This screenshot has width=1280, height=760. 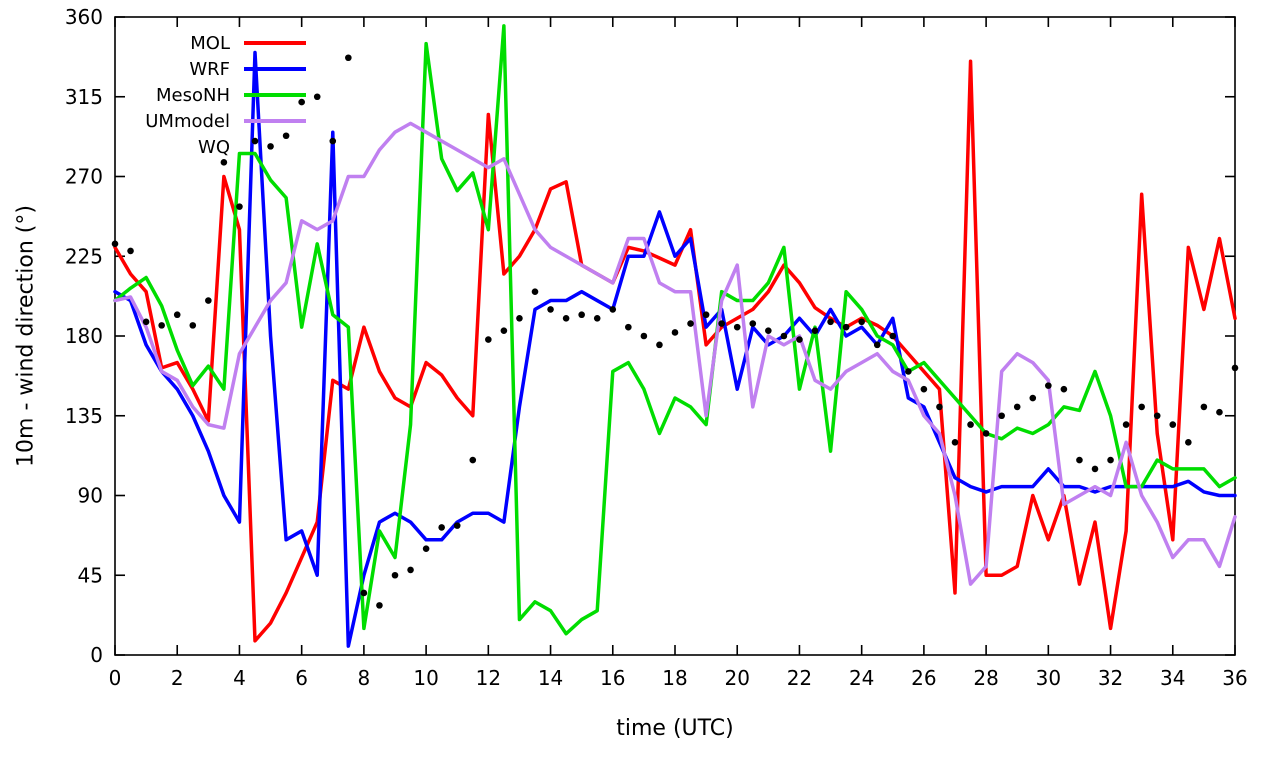 What do you see at coordinates (214, 147) in the screenshot?
I see `legend-label: WQ` at bounding box center [214, 147].